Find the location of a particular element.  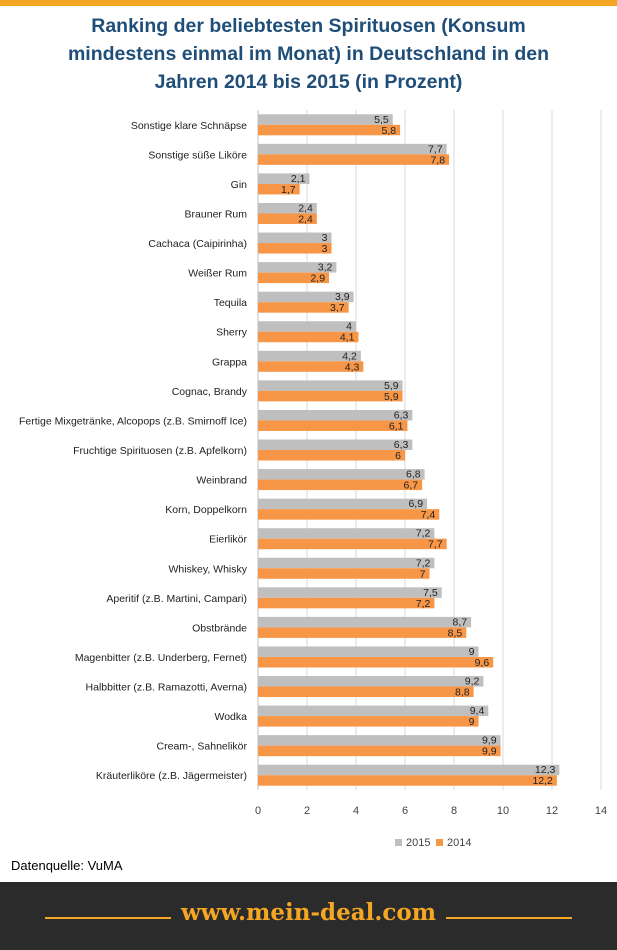

category-label: Weinbrand is located at coordinates (221, 481).